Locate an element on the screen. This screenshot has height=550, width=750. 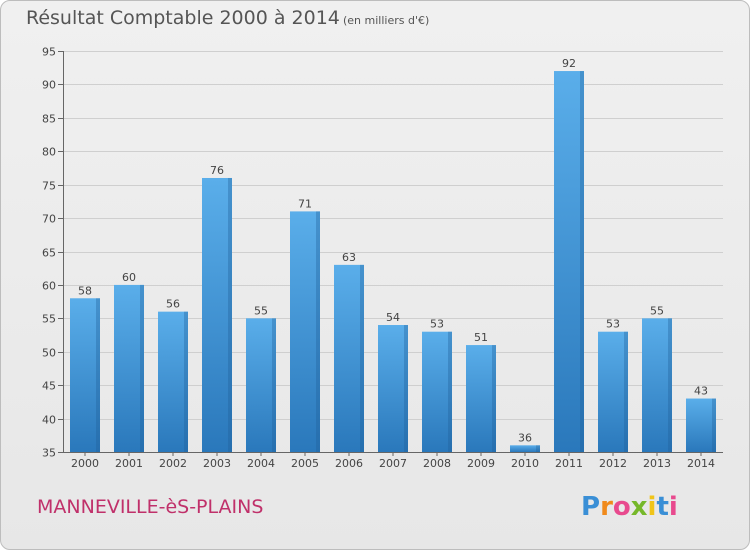
data-label: 51 is located at coordinates (481, 337).